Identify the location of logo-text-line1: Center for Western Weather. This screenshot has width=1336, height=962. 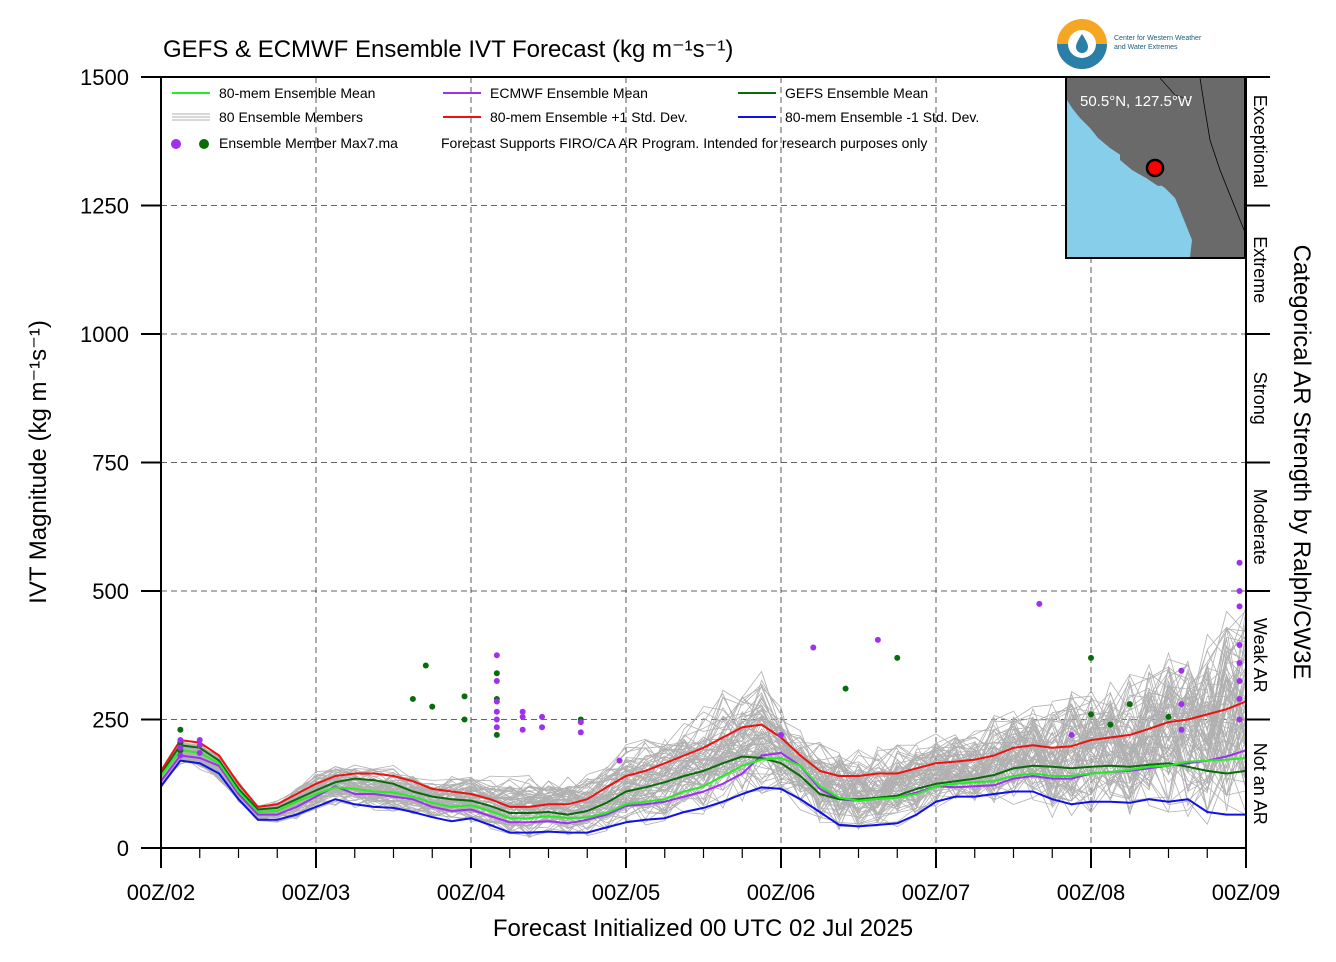
(1158, 38).